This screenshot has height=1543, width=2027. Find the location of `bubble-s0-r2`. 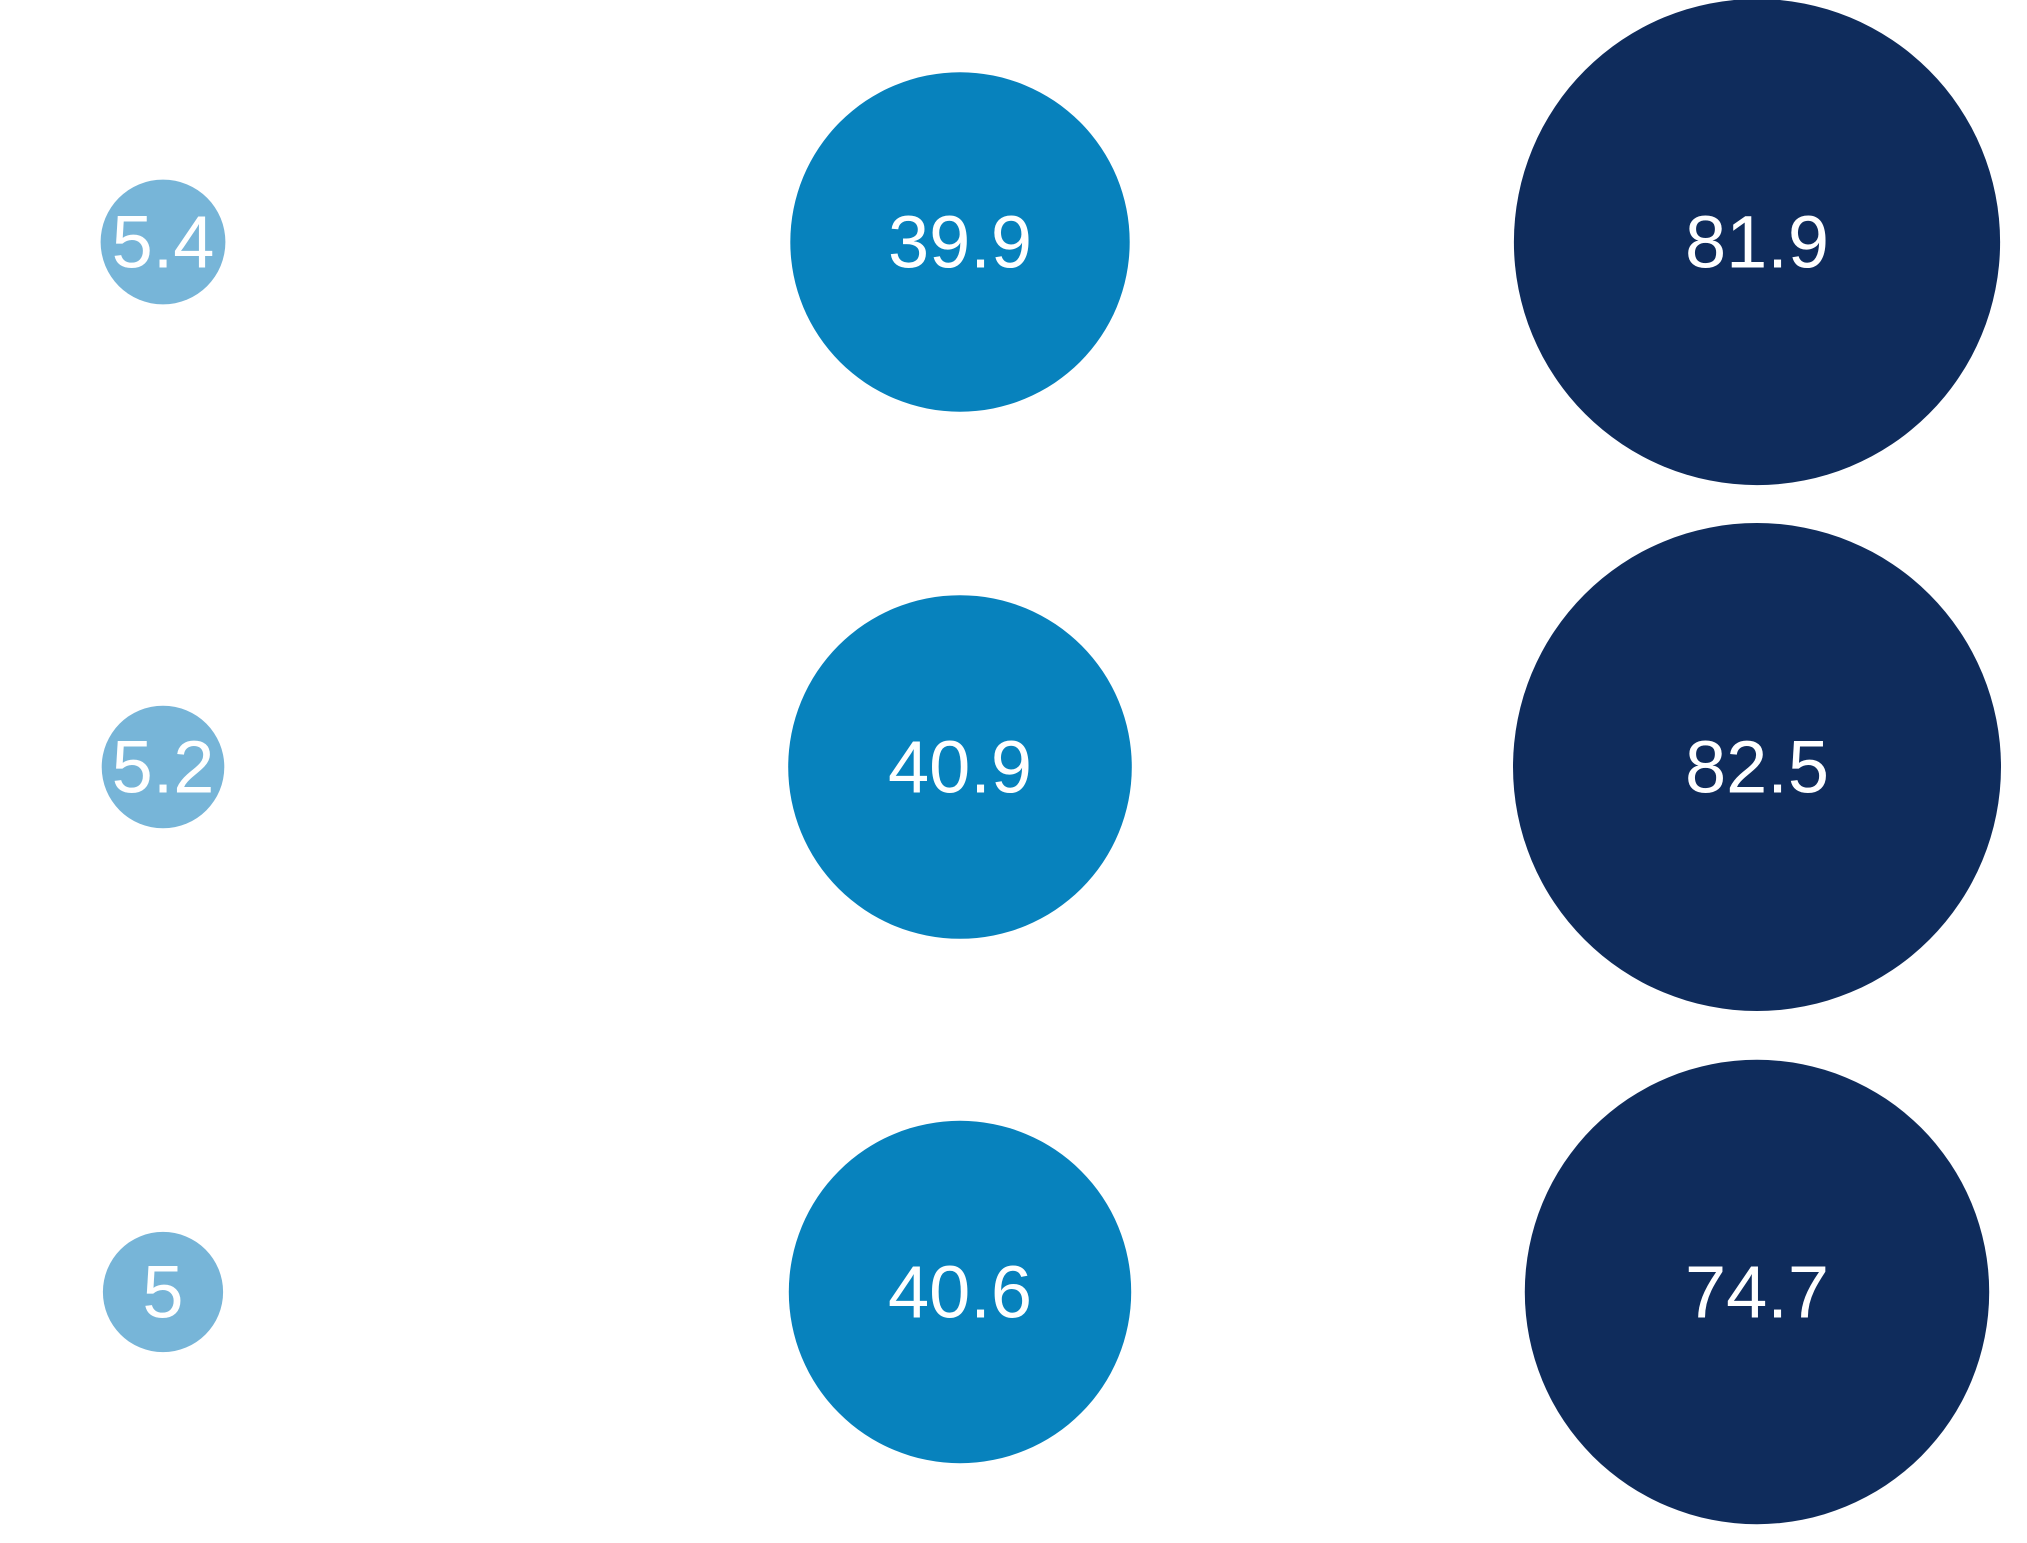

bubble-s0-r2 is located at coordinates (163, 1292).